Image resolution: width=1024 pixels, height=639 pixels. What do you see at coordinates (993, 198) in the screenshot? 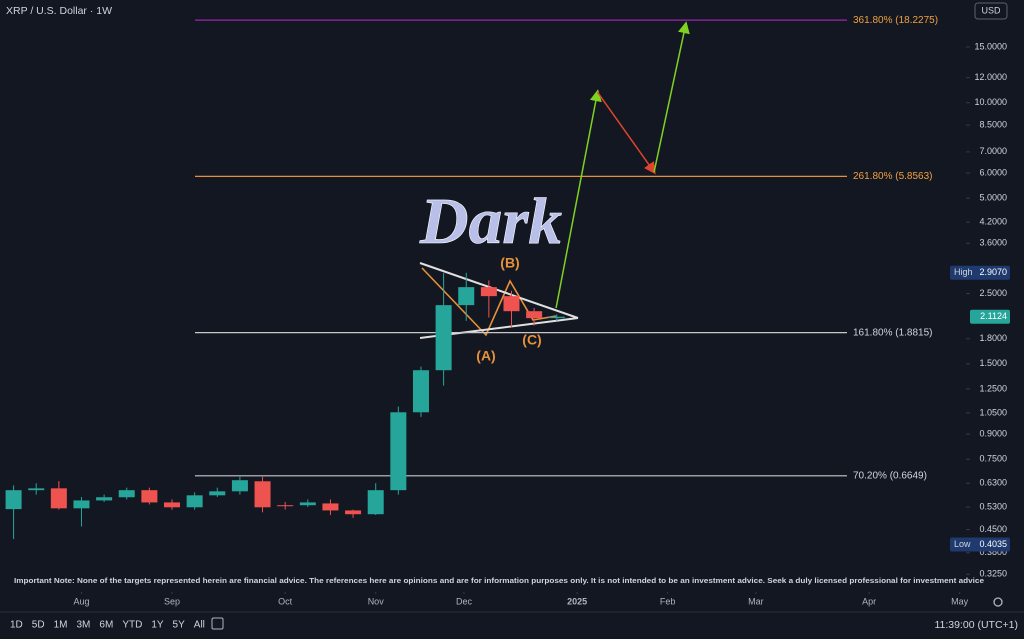
I see `y-tick-label: 5.0000` at bounding box center [993, 198].